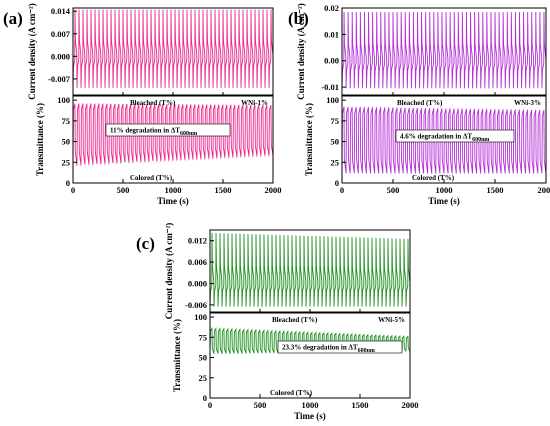 This screenshot has height=426, width=550. I want to click on degradation-text: 4.6% degradation in ΔT, so click(436, 137).